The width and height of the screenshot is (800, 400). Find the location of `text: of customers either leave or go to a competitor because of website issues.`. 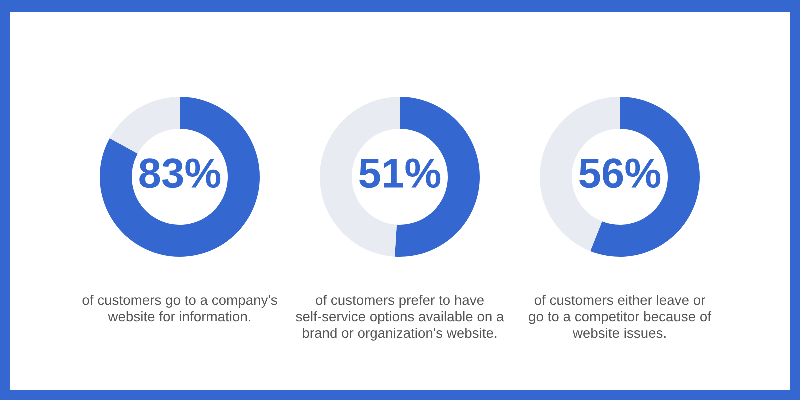

text: of customers either leave or go to a competitor because of website issues. is located at coordinates (620, 316).